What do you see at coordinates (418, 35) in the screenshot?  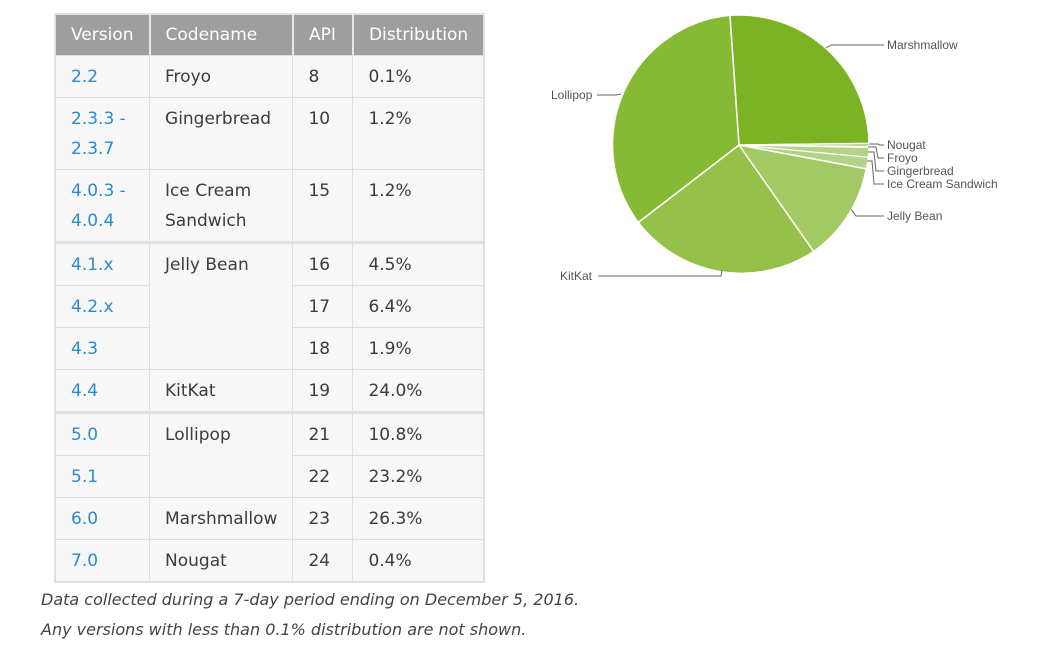 I see `header-distribution: Distribution` at bounding box center [418, 35].